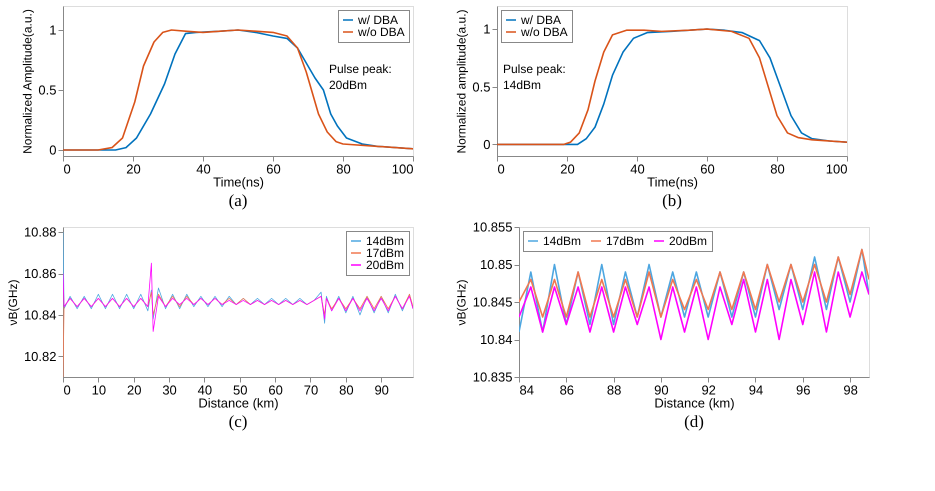 The image size is (935, 491). I want to click on y-tick-label: 10.855, so click(492, 227).